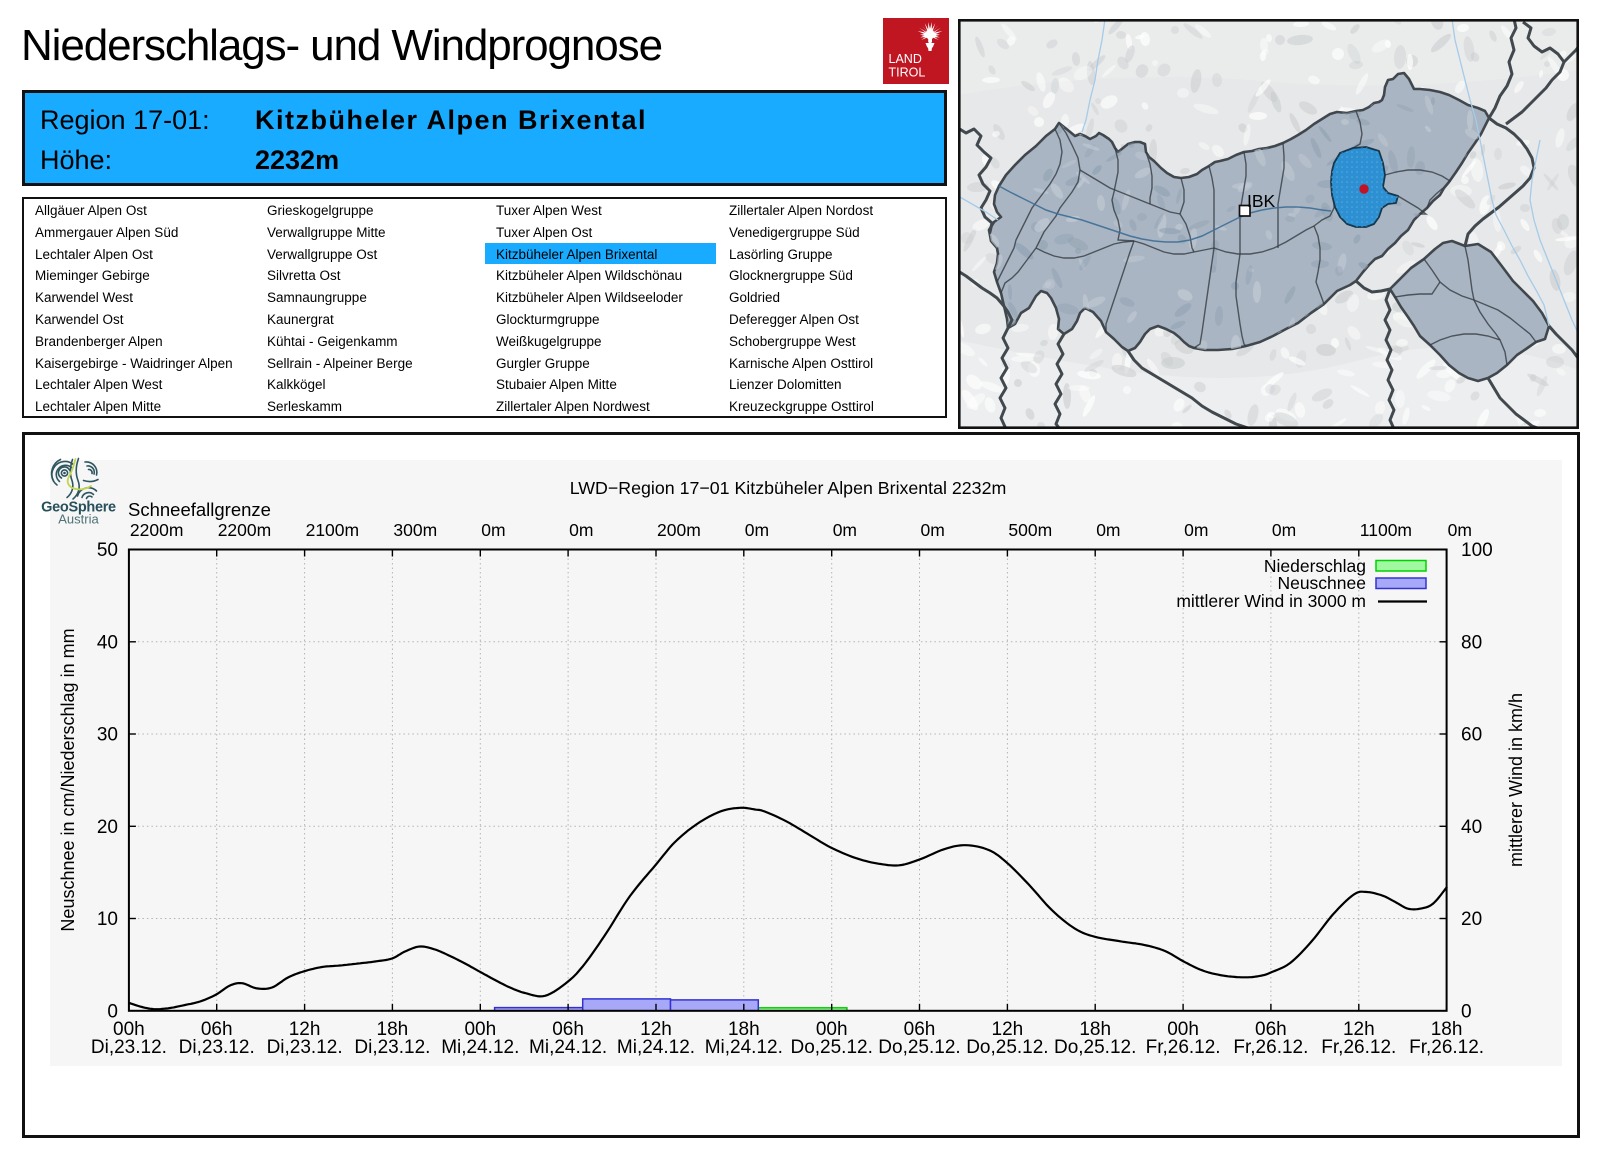 This screenshot has height=1153, width=1600. Describe the element at coordinates (107, 550) in the screenshot. I see `svg-text: 50` at that location.